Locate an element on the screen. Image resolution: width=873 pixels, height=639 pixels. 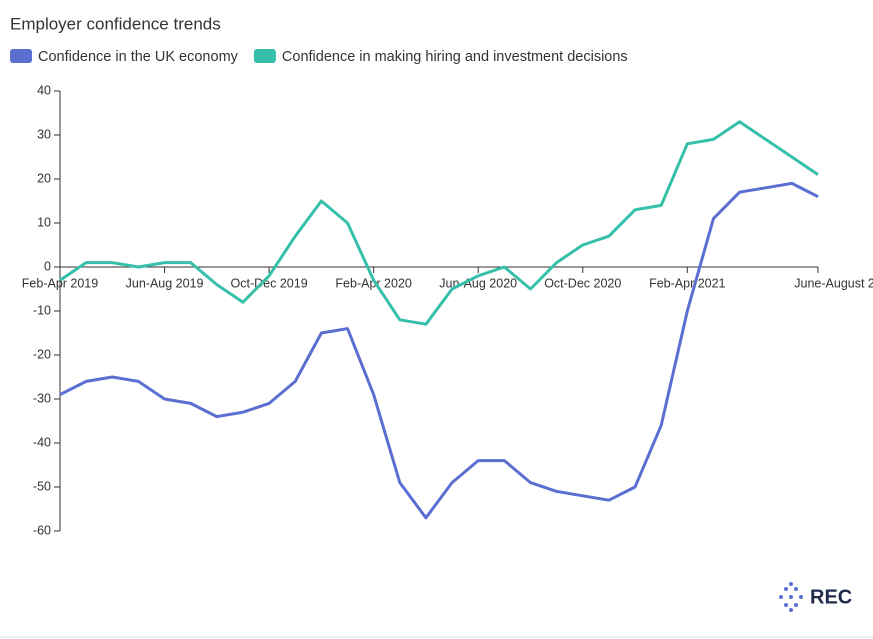
x-tick-label: Oct-Dec 2020 is located at coordinates (582, 283).